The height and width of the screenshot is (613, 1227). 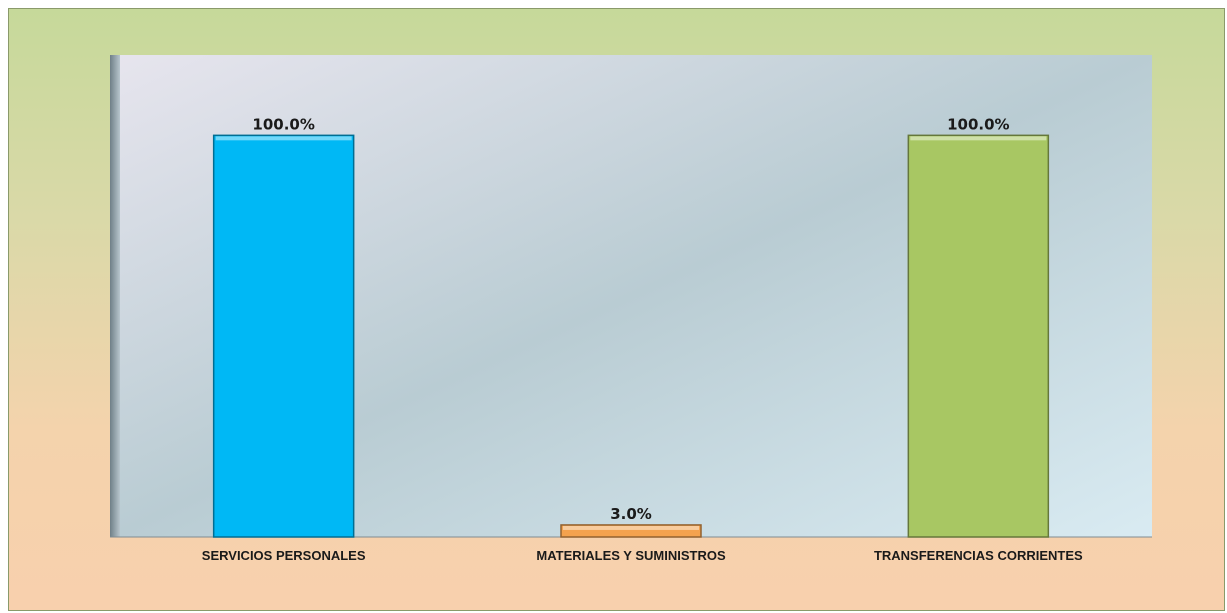 What do you see at coordinates (284, 555) in the screenshot?
I see `category-label-0: SERVICIOS PERSONALES` at bounding box center [284, 555].